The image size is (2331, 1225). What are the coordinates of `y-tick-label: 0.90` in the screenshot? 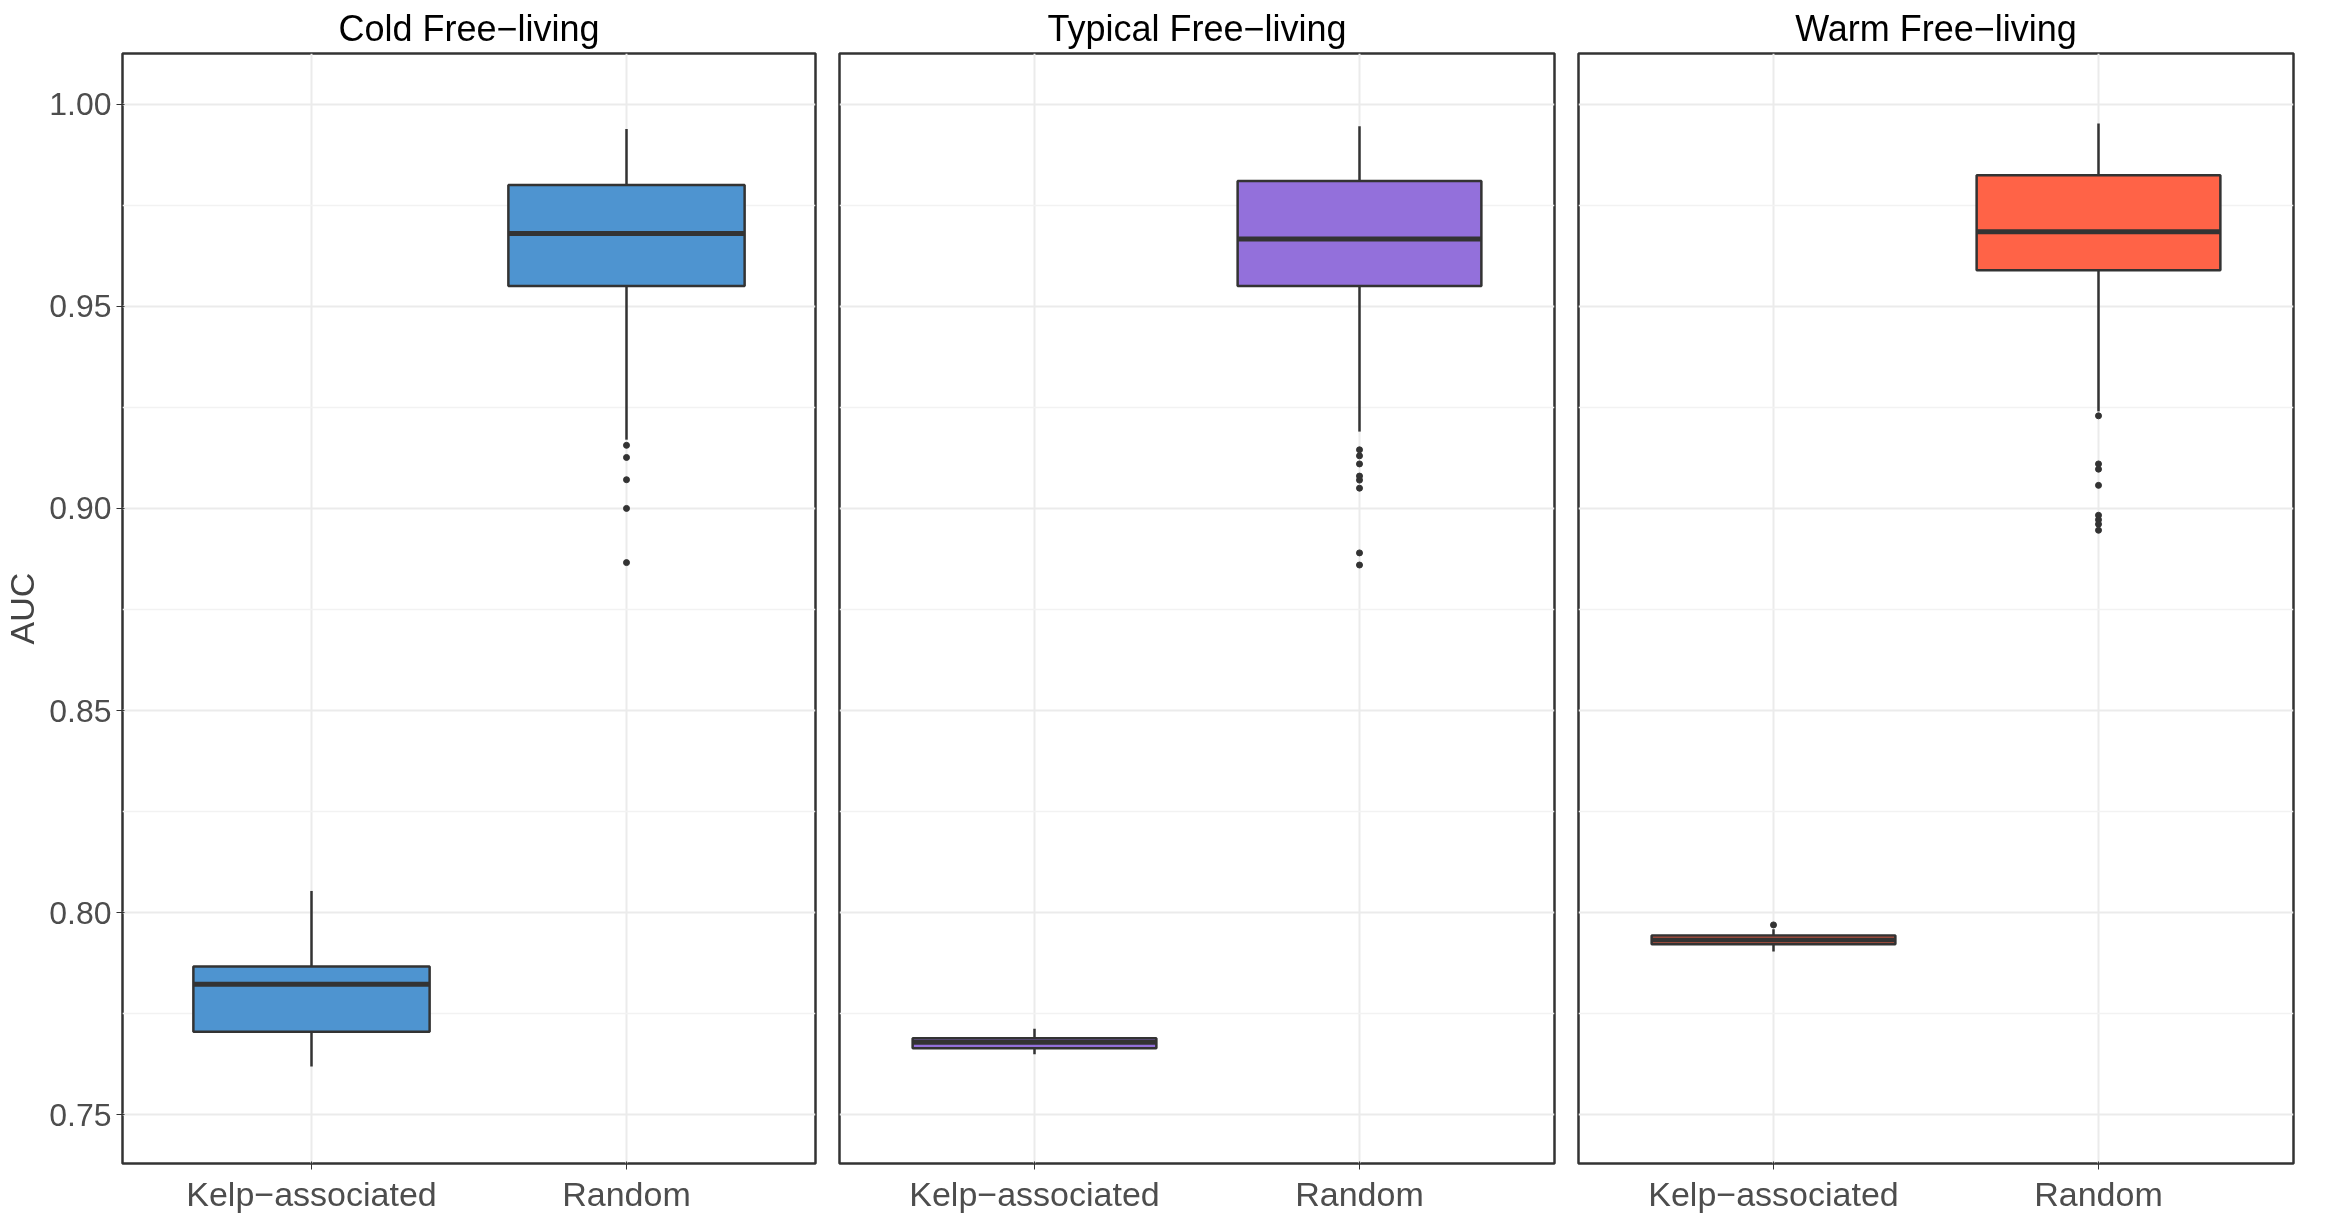 It's located at (80, 508).